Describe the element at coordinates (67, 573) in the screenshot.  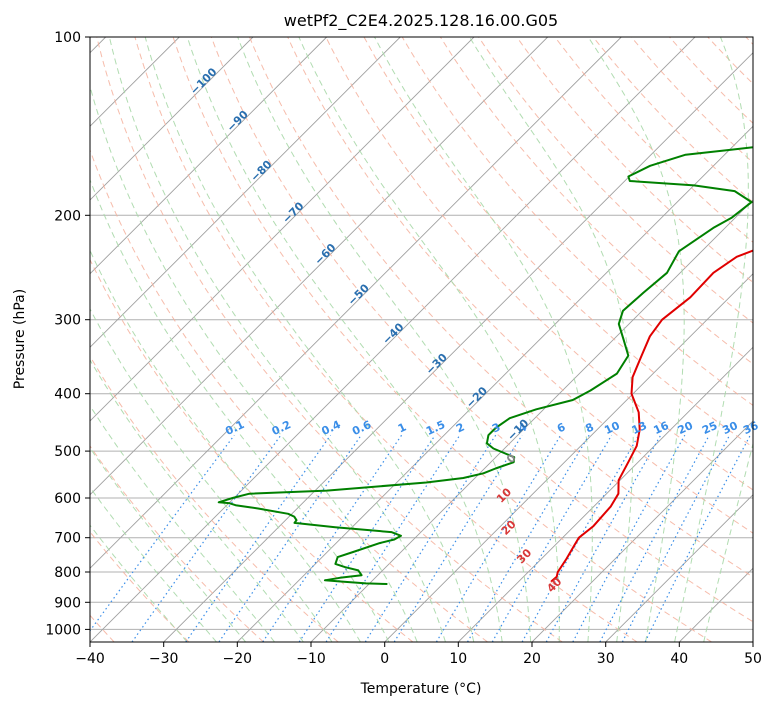
I see `y-tick-label: 800` at that location.